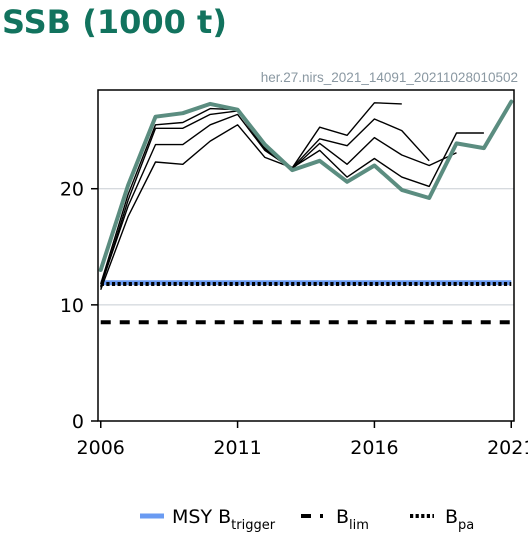 The image size is (528, 538). I want to click on legend: MSY Btrigger Blim Bpa, so click(307, 519).